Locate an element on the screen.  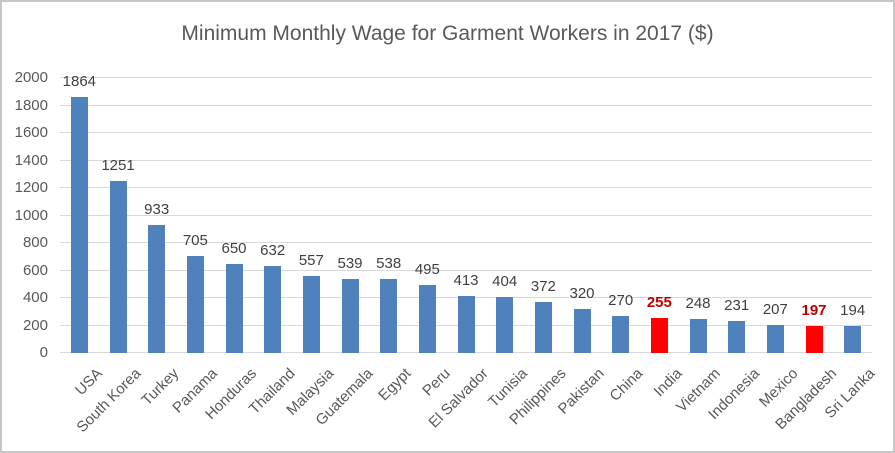
bar-thailand is located at coordinates (273, 309).